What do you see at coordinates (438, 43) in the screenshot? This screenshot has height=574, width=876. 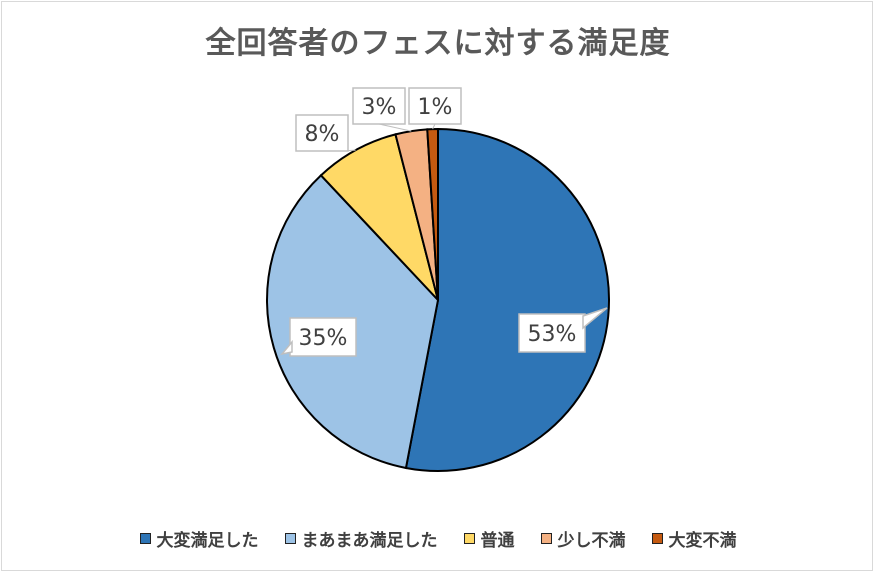 I see `chart-title: 全回答者のフェスに対する満足度` at bounding box center [438, 43].